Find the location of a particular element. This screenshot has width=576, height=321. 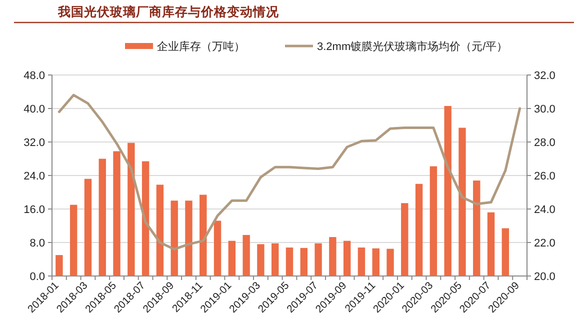

y-tick-label: 0.0 is located at coordinates (37, 277).